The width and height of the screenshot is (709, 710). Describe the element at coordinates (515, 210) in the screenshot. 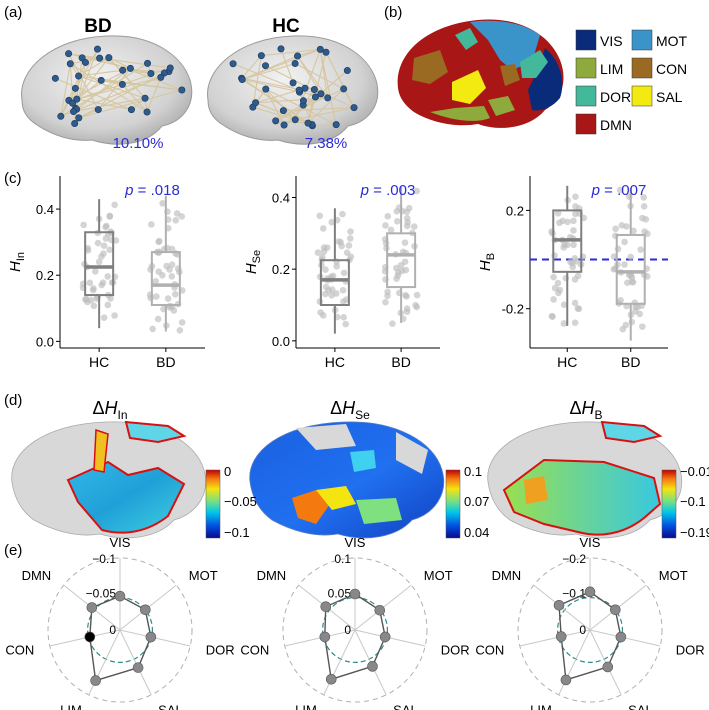

I see `y-tick-label: 0.2` at that location.